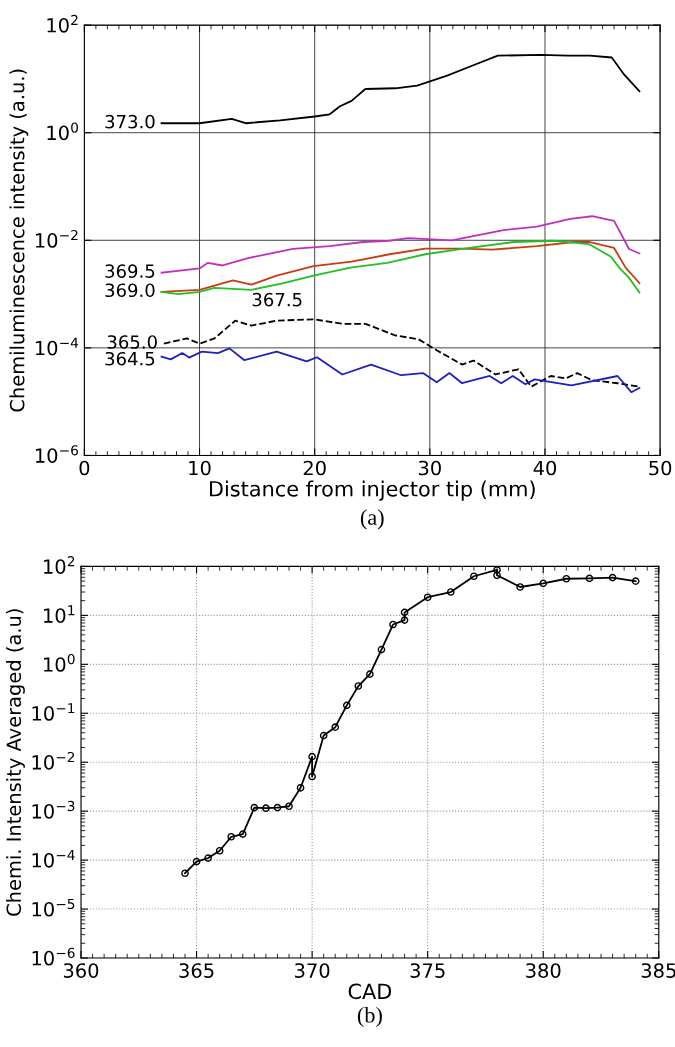 The image size is (675, 1047). What do you see at coordinates (15, 762) in the screenshot?
I see `y-axis-title: Chemi. Intensity Averaged (a.u)` at bounding box center [15, 762].